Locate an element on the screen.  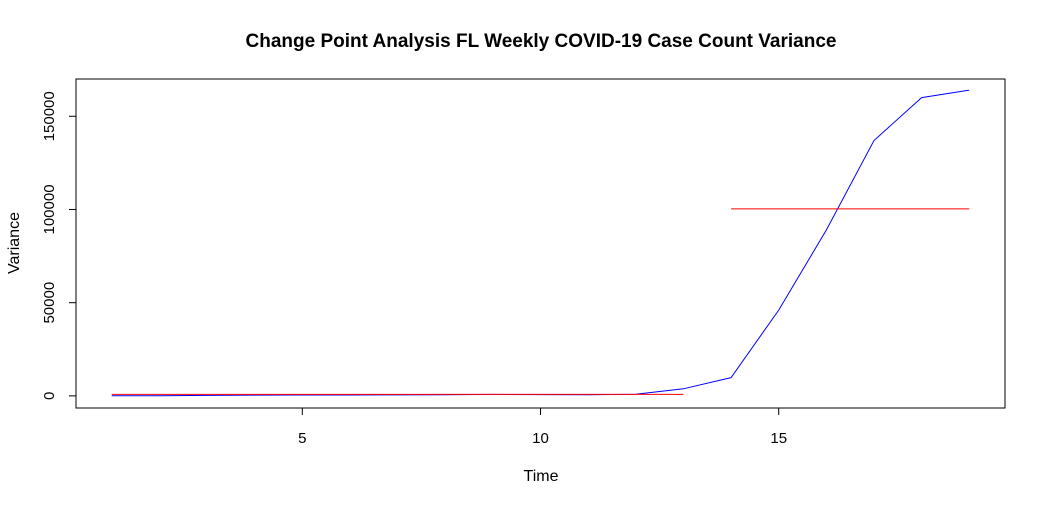
y-axis-label: Variance is located at coordinates (14, 243).